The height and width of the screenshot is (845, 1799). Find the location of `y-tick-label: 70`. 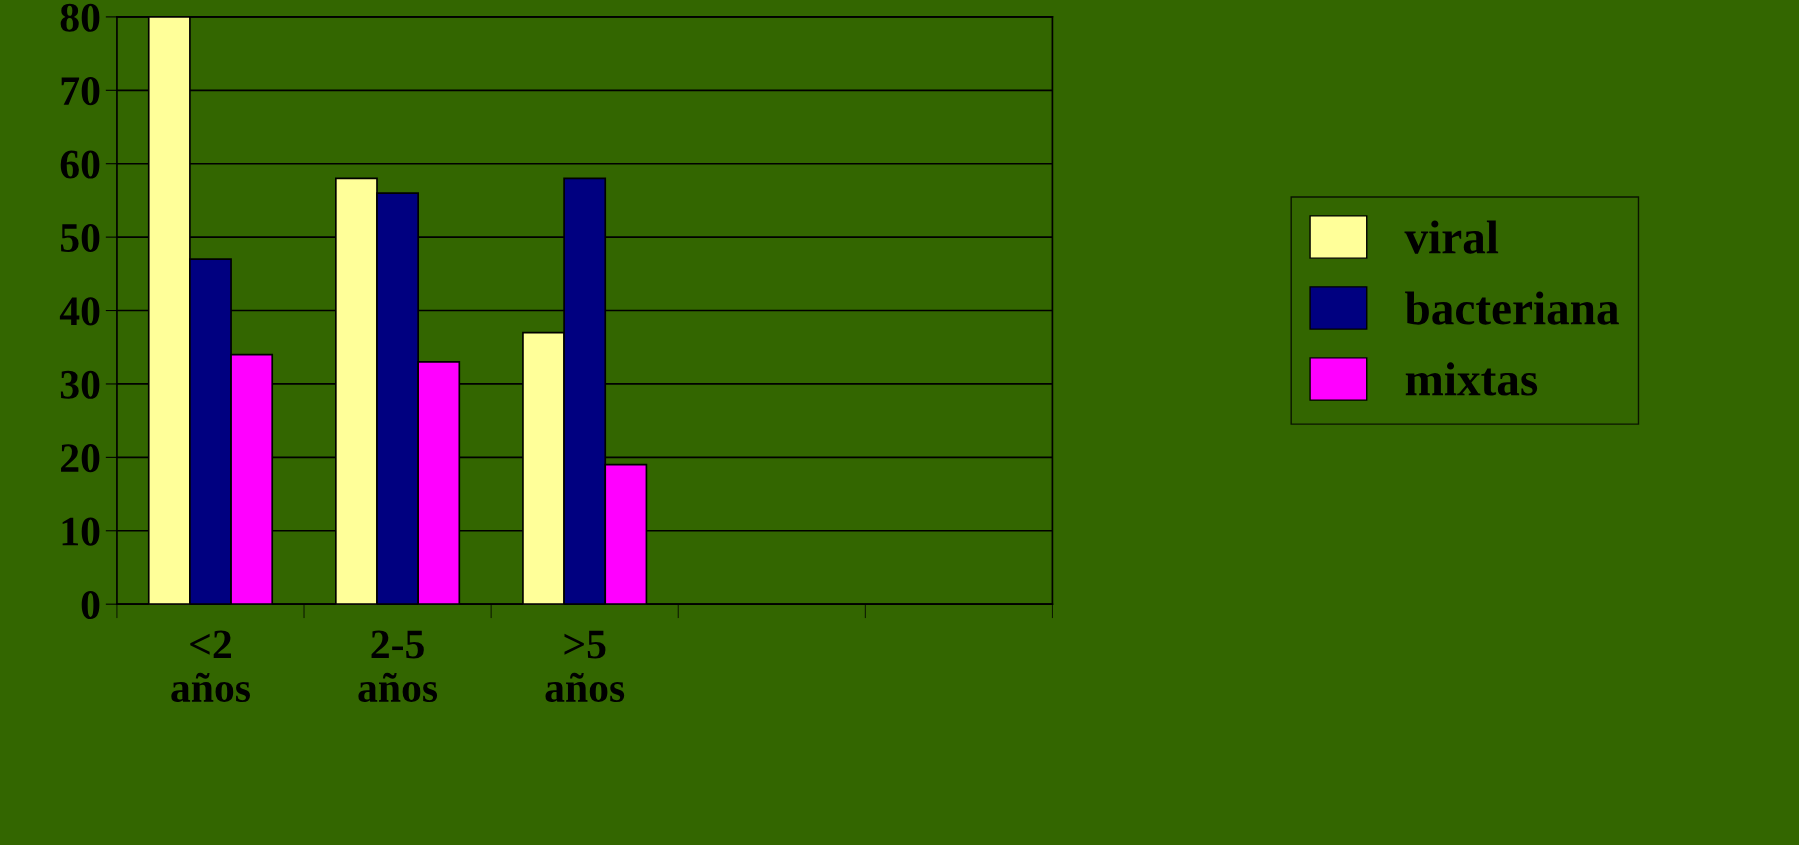

y-tick-label: 70 is located at coordinates (80, 91).